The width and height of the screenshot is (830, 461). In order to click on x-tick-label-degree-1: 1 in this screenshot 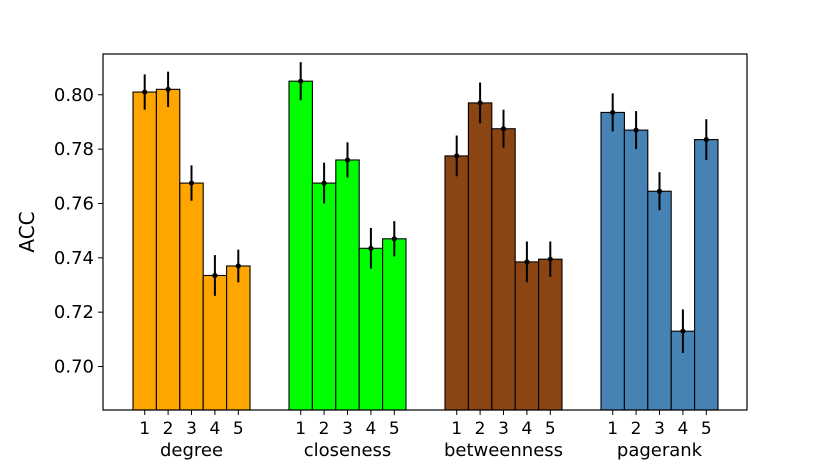, I will do `click(144, 429)`.